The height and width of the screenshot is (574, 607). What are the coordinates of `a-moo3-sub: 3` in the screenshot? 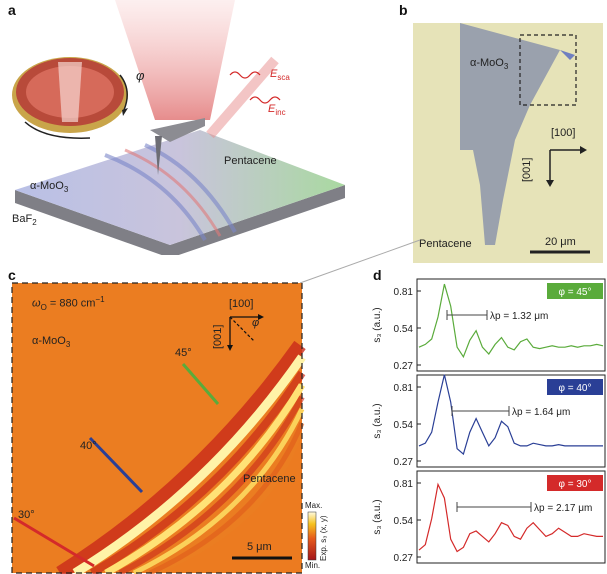 It's located at (66, 190).